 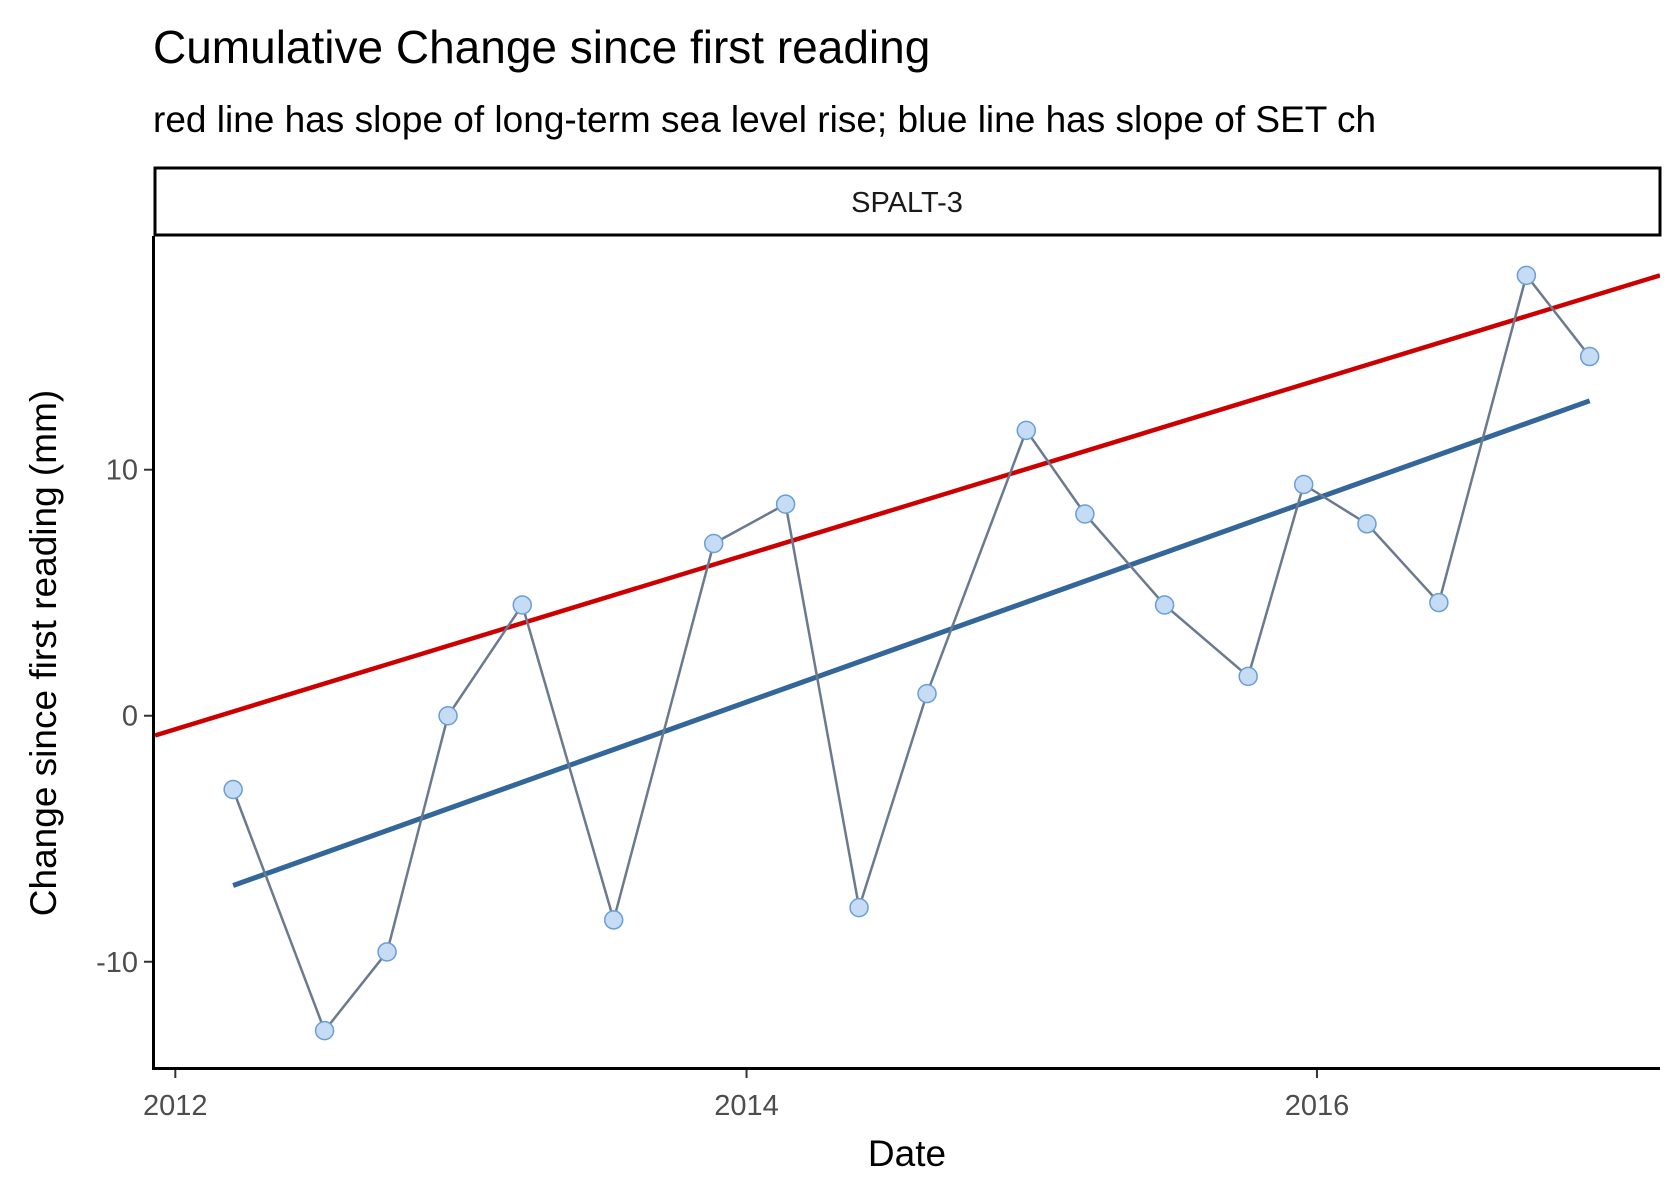 I want to click on facet-strip, so click(x=907, y=201).